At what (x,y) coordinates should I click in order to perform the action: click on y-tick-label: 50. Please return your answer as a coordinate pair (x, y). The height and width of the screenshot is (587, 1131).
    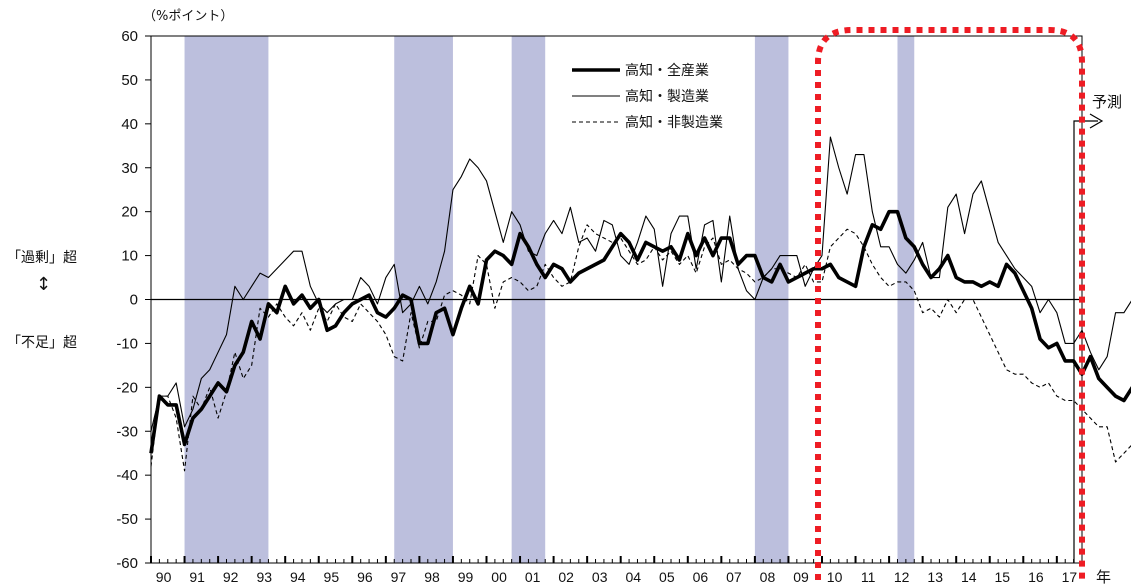
    Looking at the image, I should click on (129, 80).